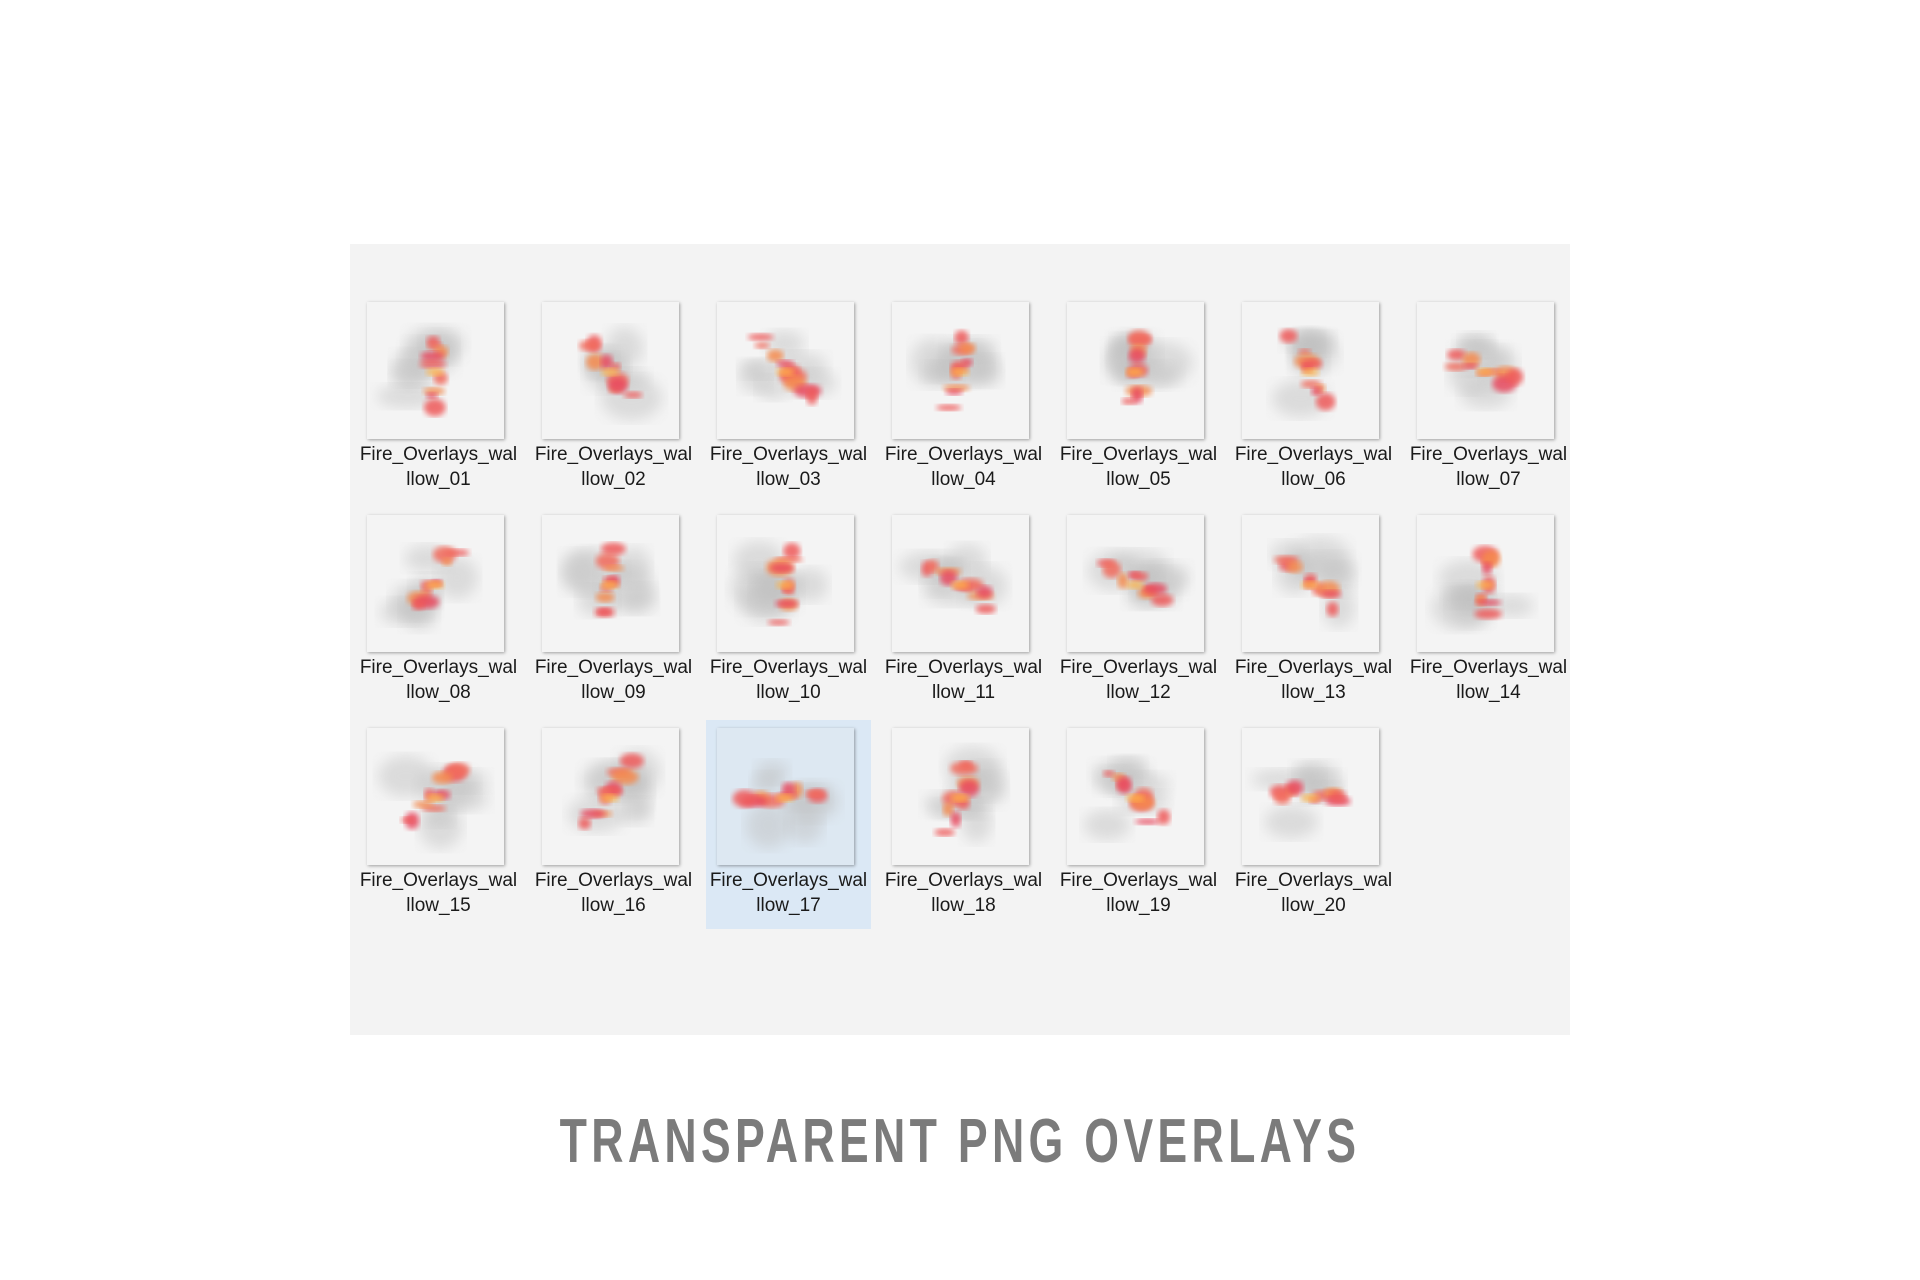 This screenshot has width=1920, height=1280. What do you see at coordinates (1313, 479) in the screenshot?
I see `file-name: llow_06` at bounding box center [1313, 479].